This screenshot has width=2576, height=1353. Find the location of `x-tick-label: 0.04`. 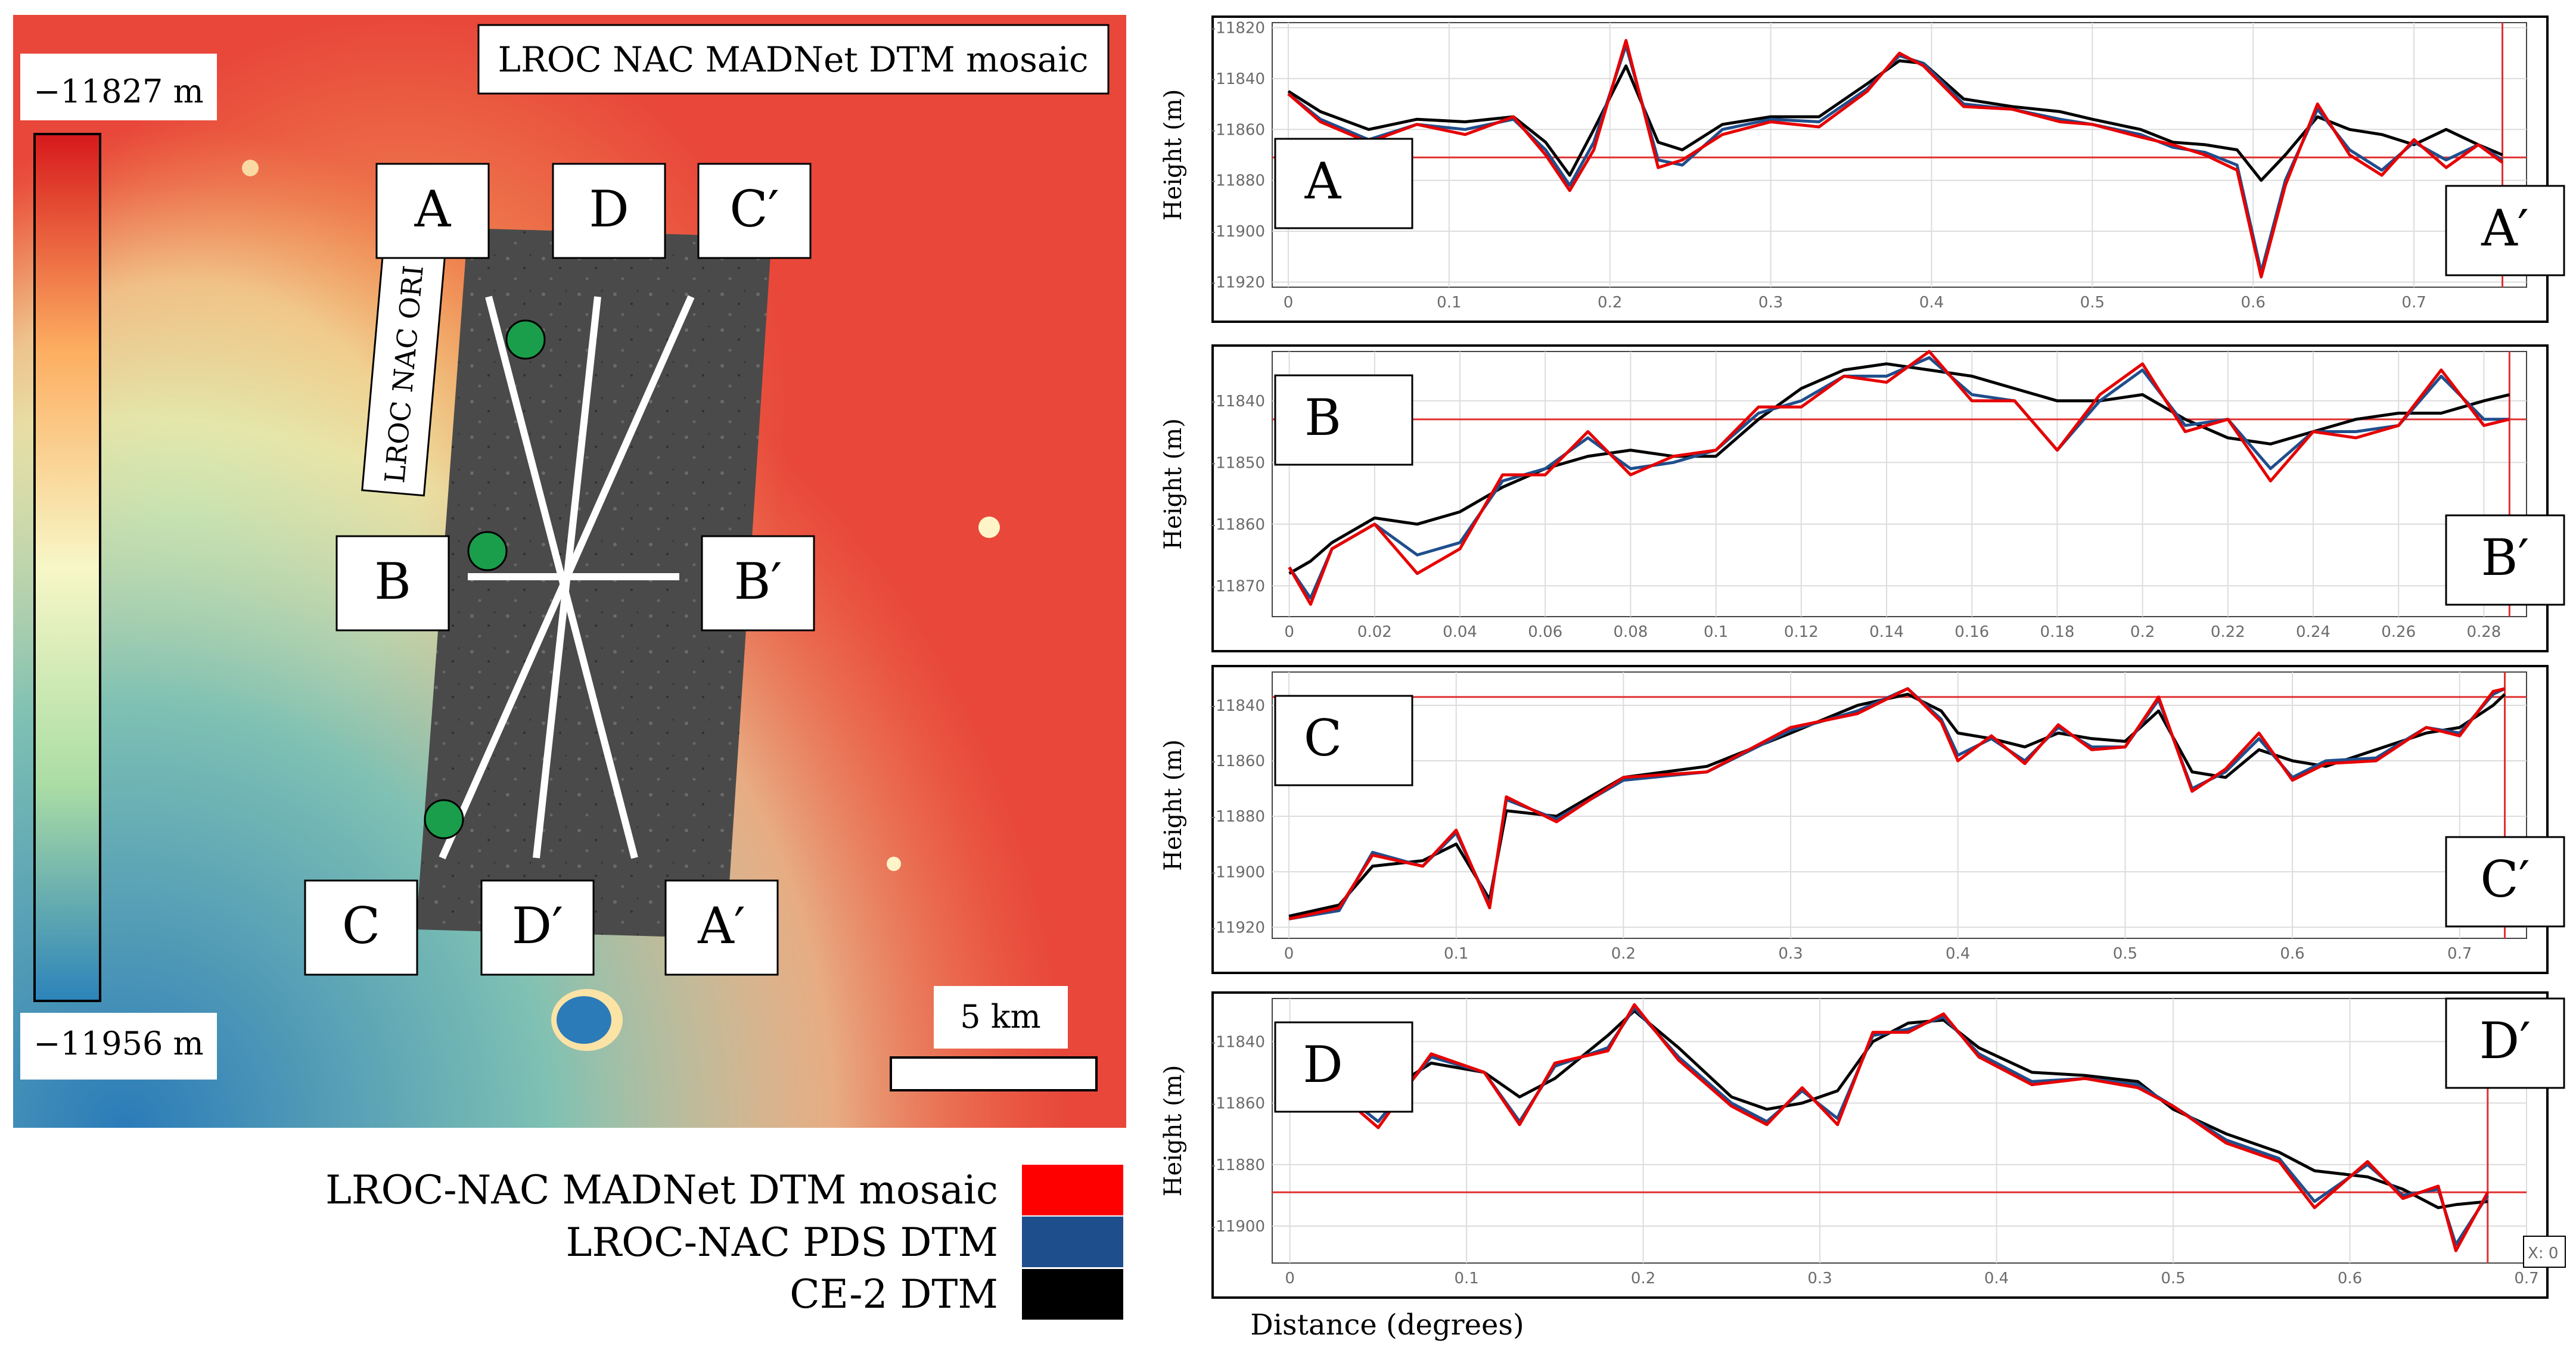

x-tick-label: 0.04 is located at coordinates (1460, 632).